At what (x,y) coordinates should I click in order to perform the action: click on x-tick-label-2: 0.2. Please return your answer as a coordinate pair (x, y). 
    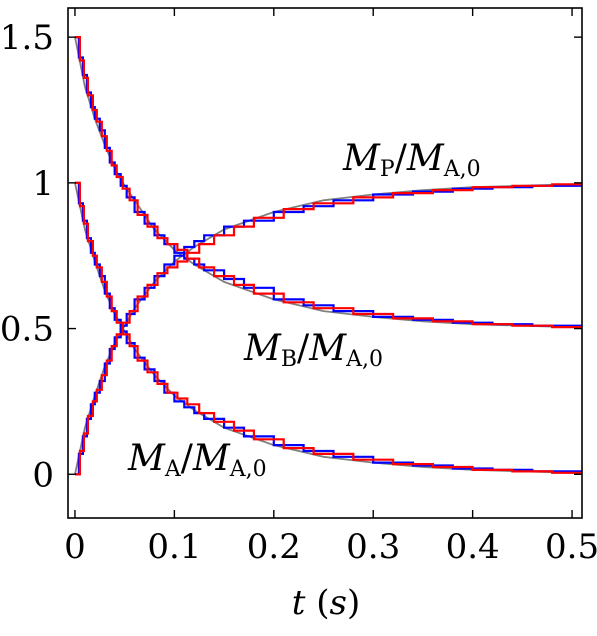
    Looking at the image, I should click on (274, 547).